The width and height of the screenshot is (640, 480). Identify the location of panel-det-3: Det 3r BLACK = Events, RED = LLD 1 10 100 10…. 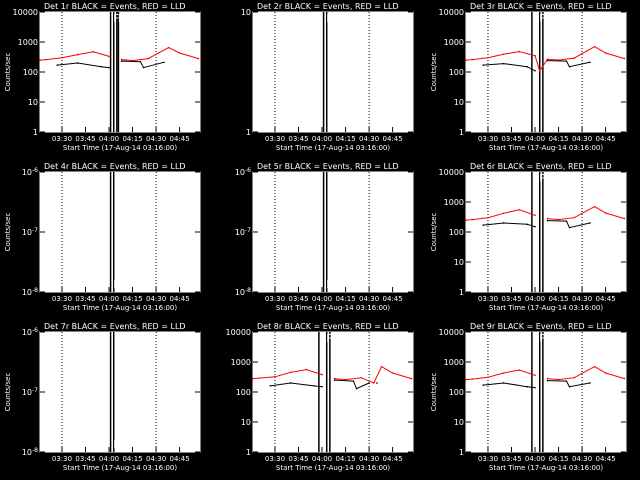
(528, 77).